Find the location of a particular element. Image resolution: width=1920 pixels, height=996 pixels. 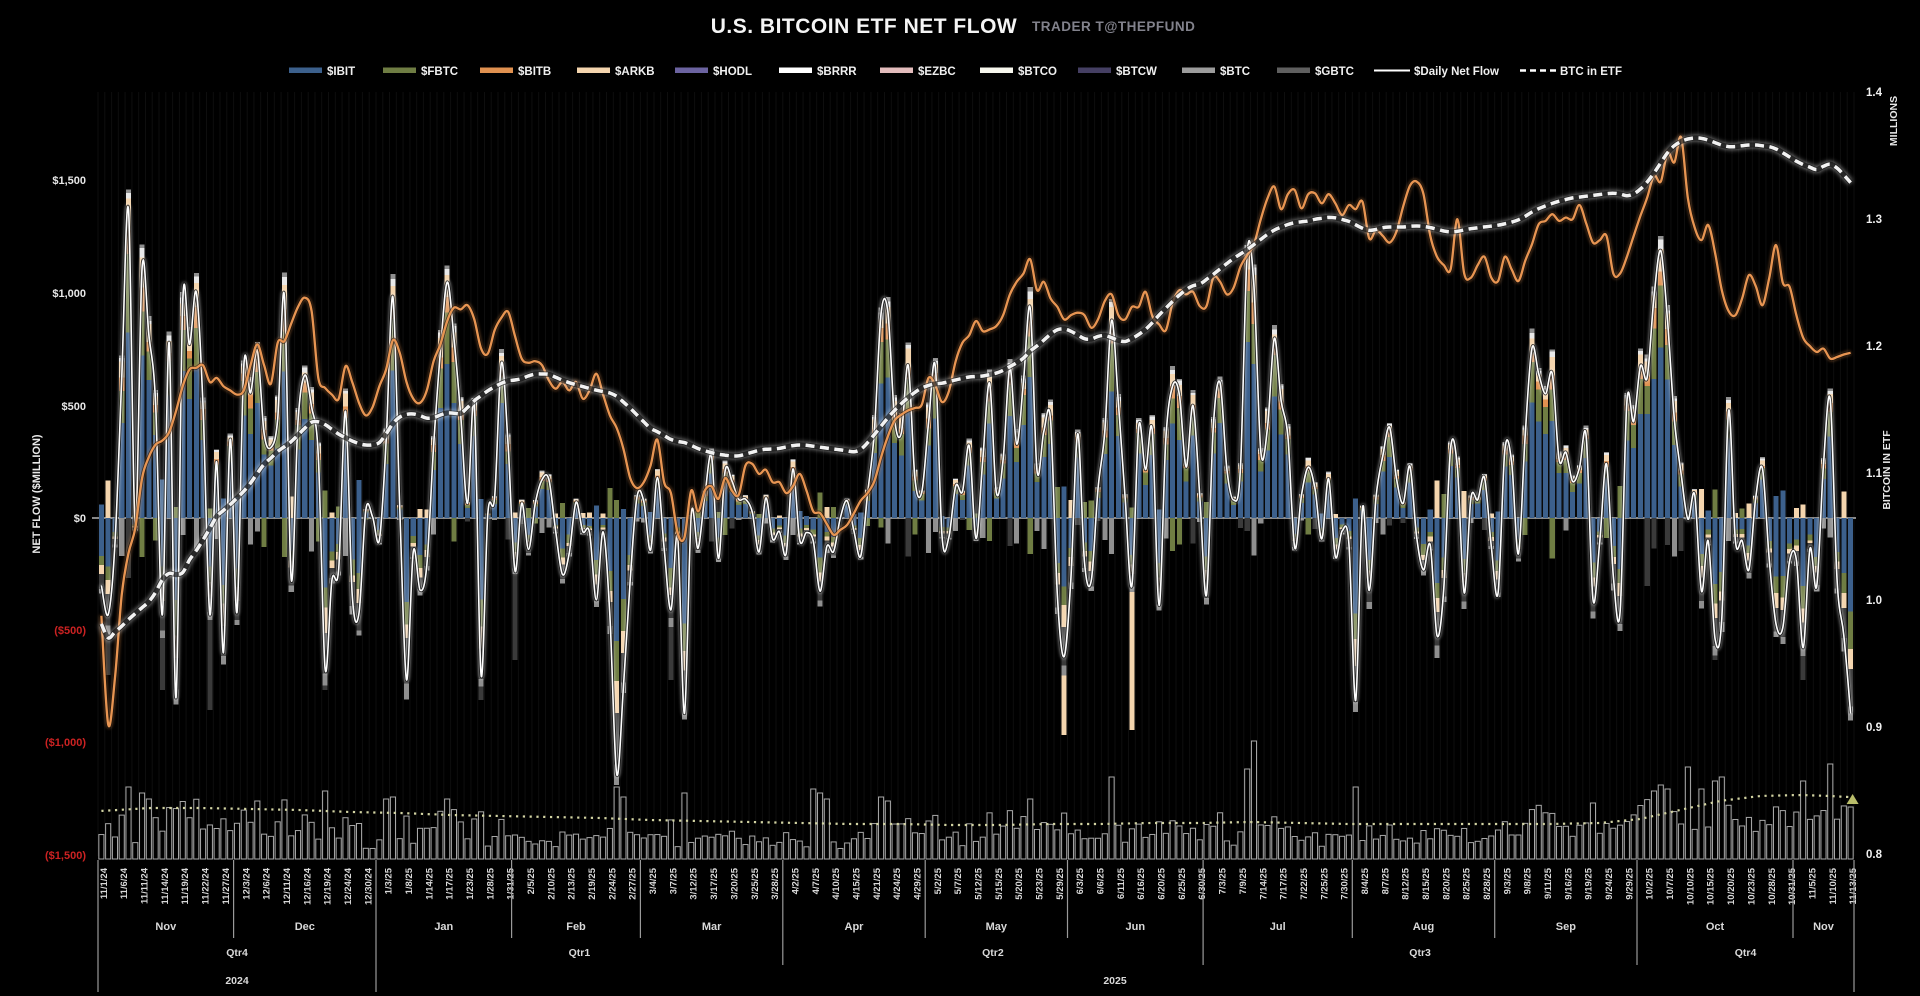

svg-text: 9/11/25 is located at coordinates (1548, 883).